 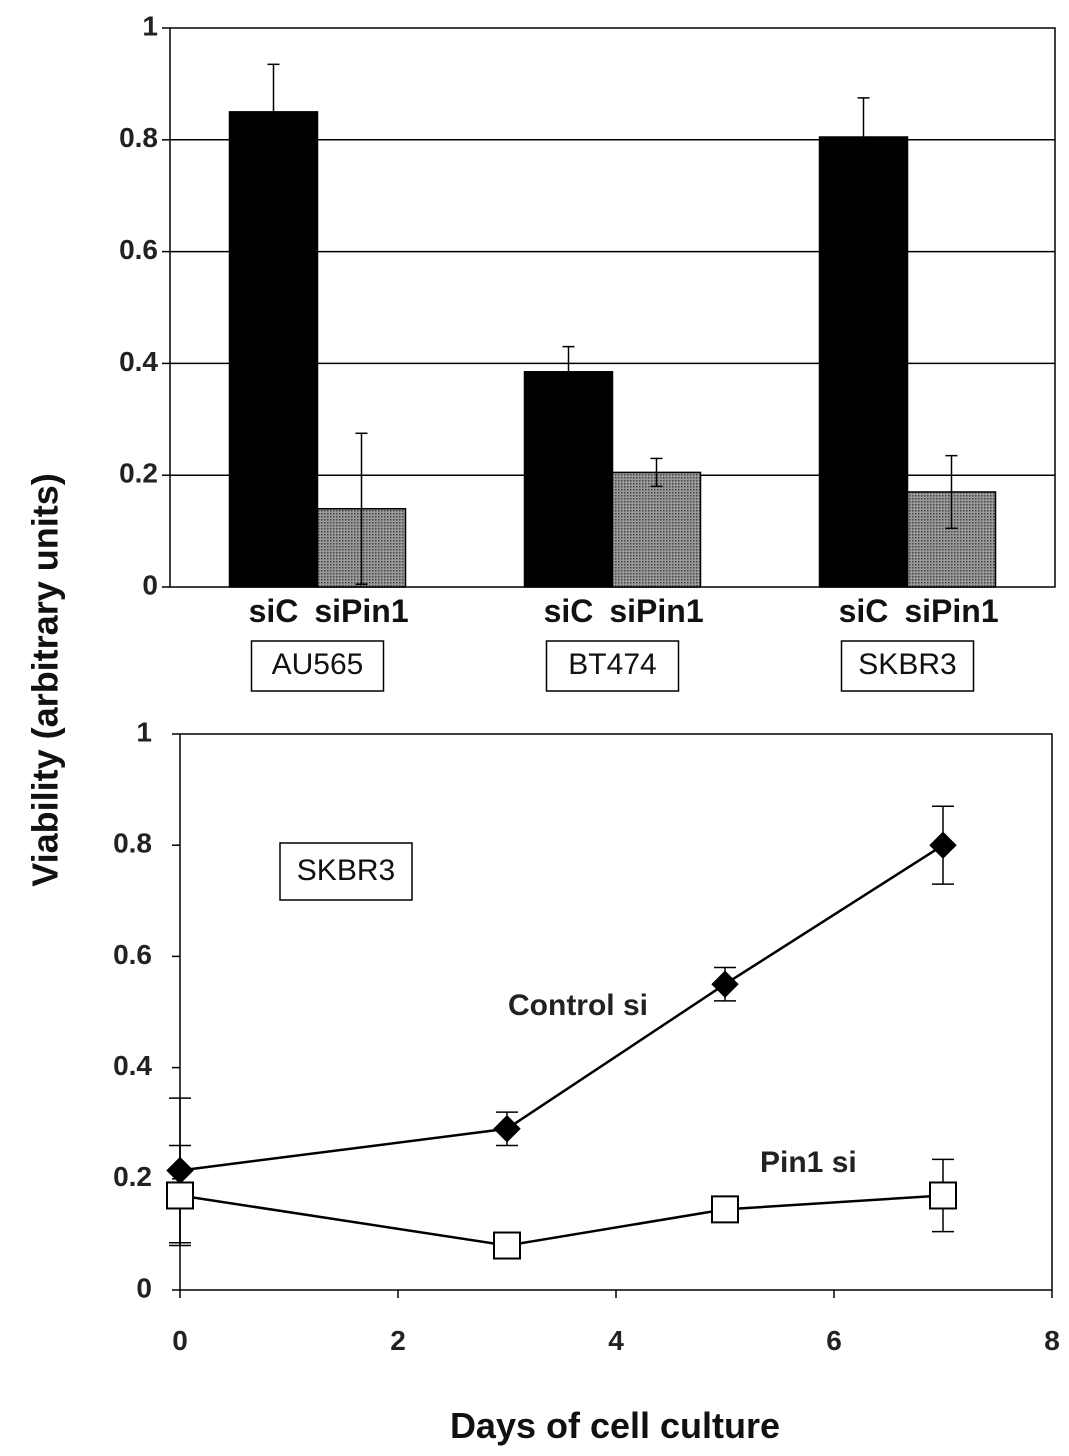 What do you see at coordinates (180, 1340) in the screenshot?
I see `line-x-tick-label: 0` at bounding box center [180, 1340].